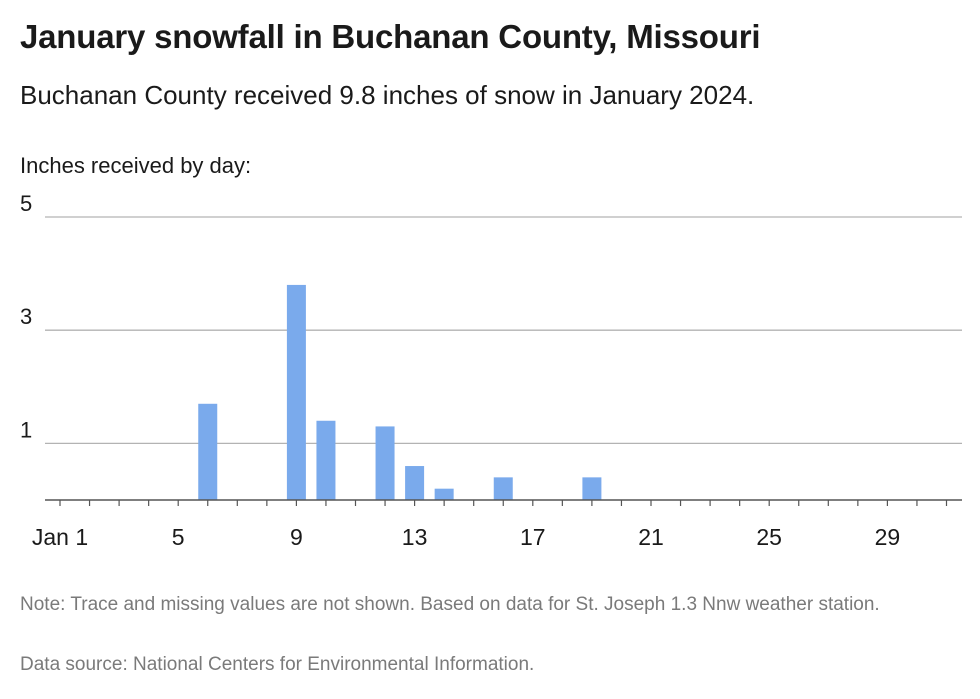  Describe the element at coordinates (466, 537) in the screenshot. I see `x-tick-labels: Jan 1 5 9 13 17 21 25 29` at that location.